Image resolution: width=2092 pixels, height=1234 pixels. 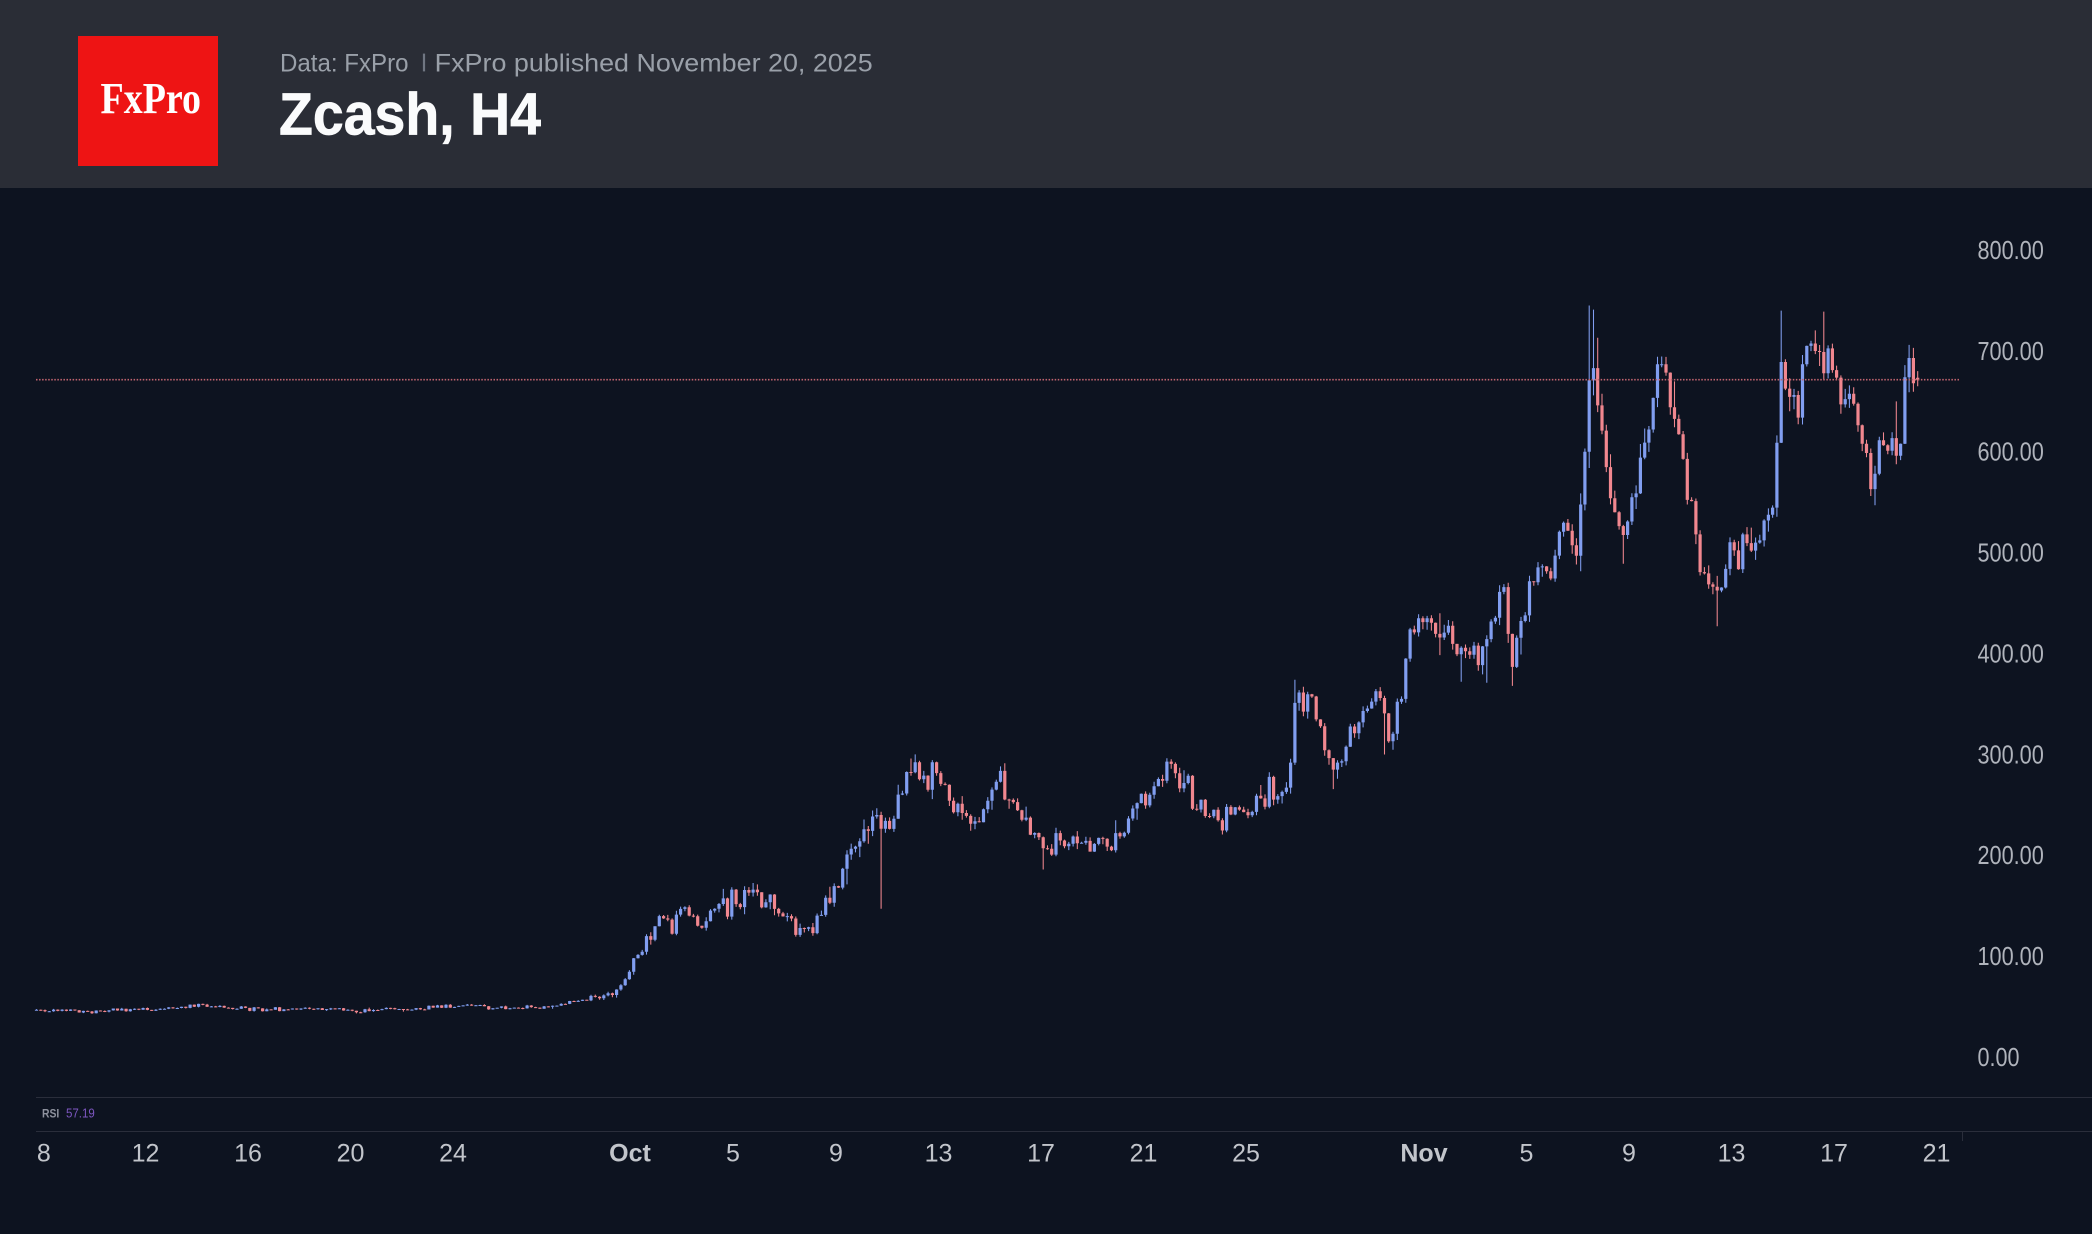 What do you see at coordinates (2011, 251) in the screenshot?
I see `svg-text: 800.00` at bounding box center [2011, 251].